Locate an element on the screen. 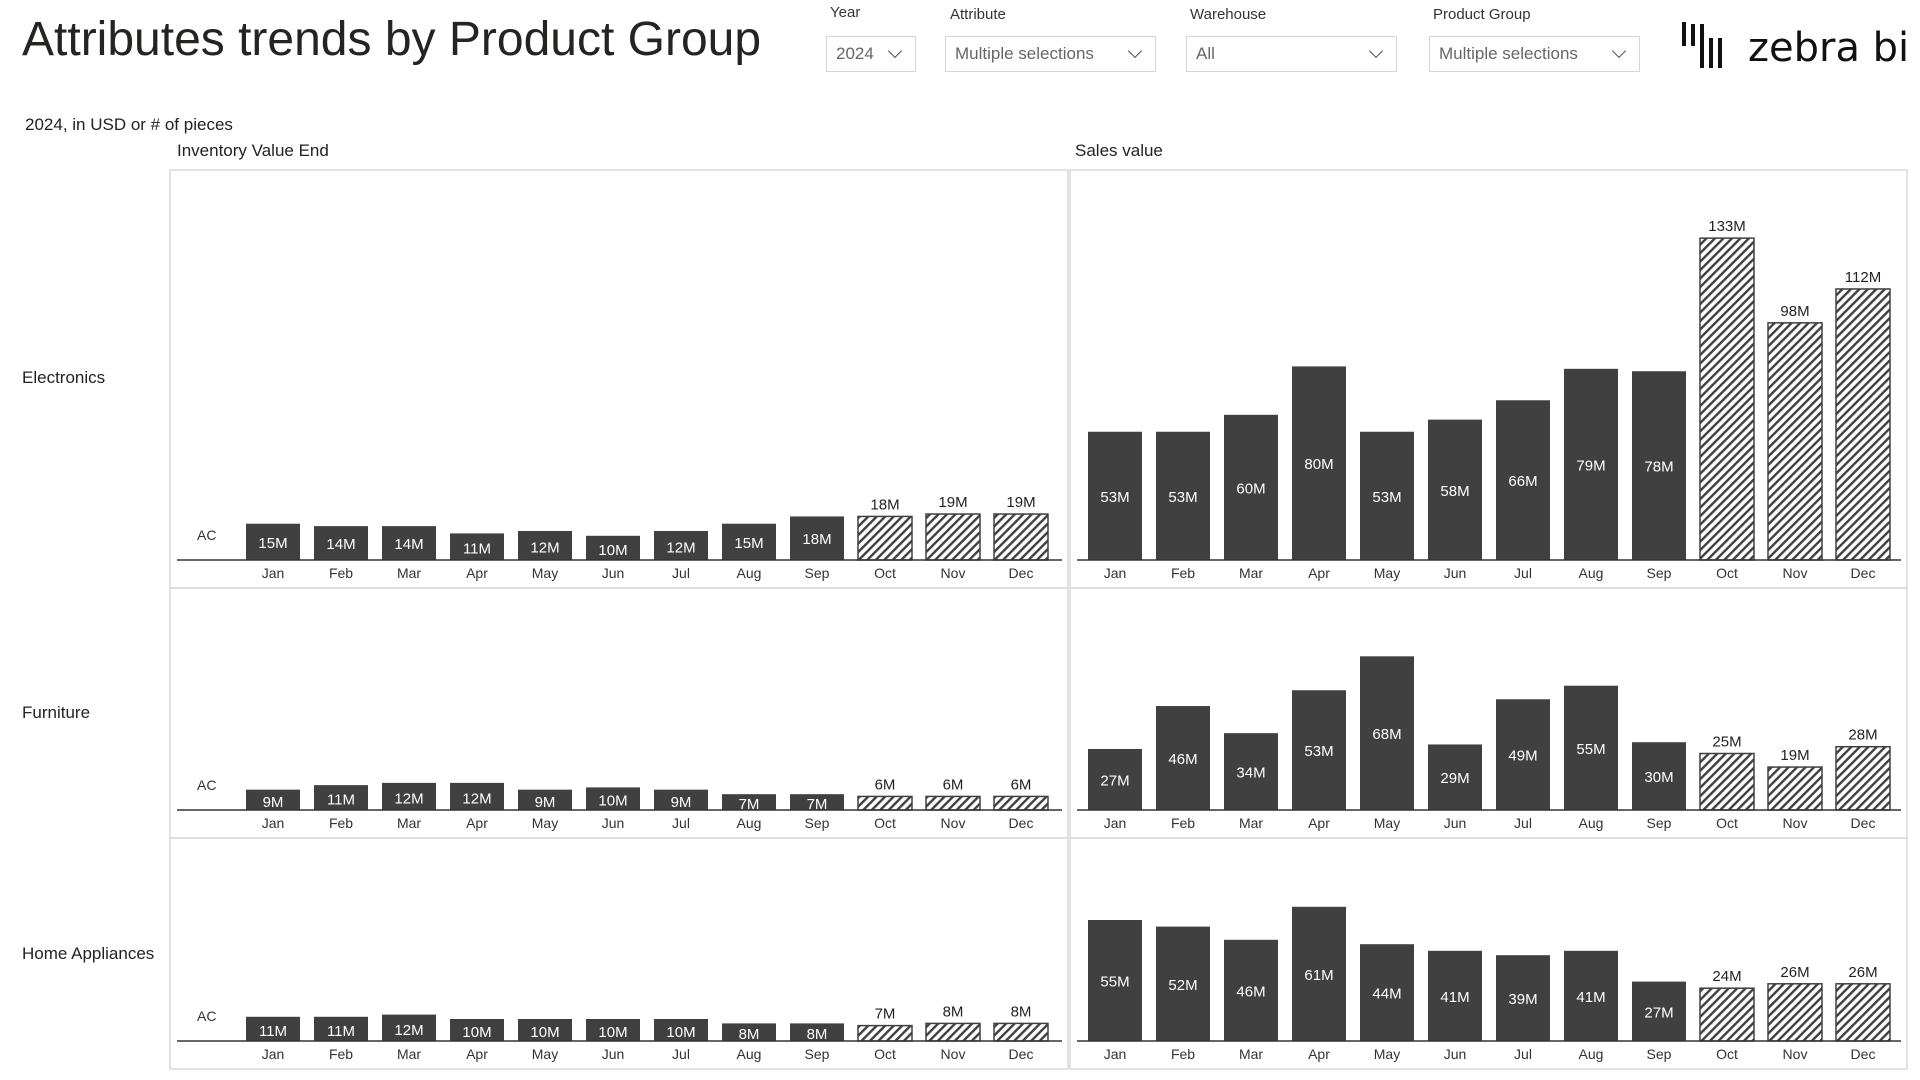 The height and width of the screenshot is (1080, 1920). x-tick-label: Nov is located at coordinates (1795, 1054).